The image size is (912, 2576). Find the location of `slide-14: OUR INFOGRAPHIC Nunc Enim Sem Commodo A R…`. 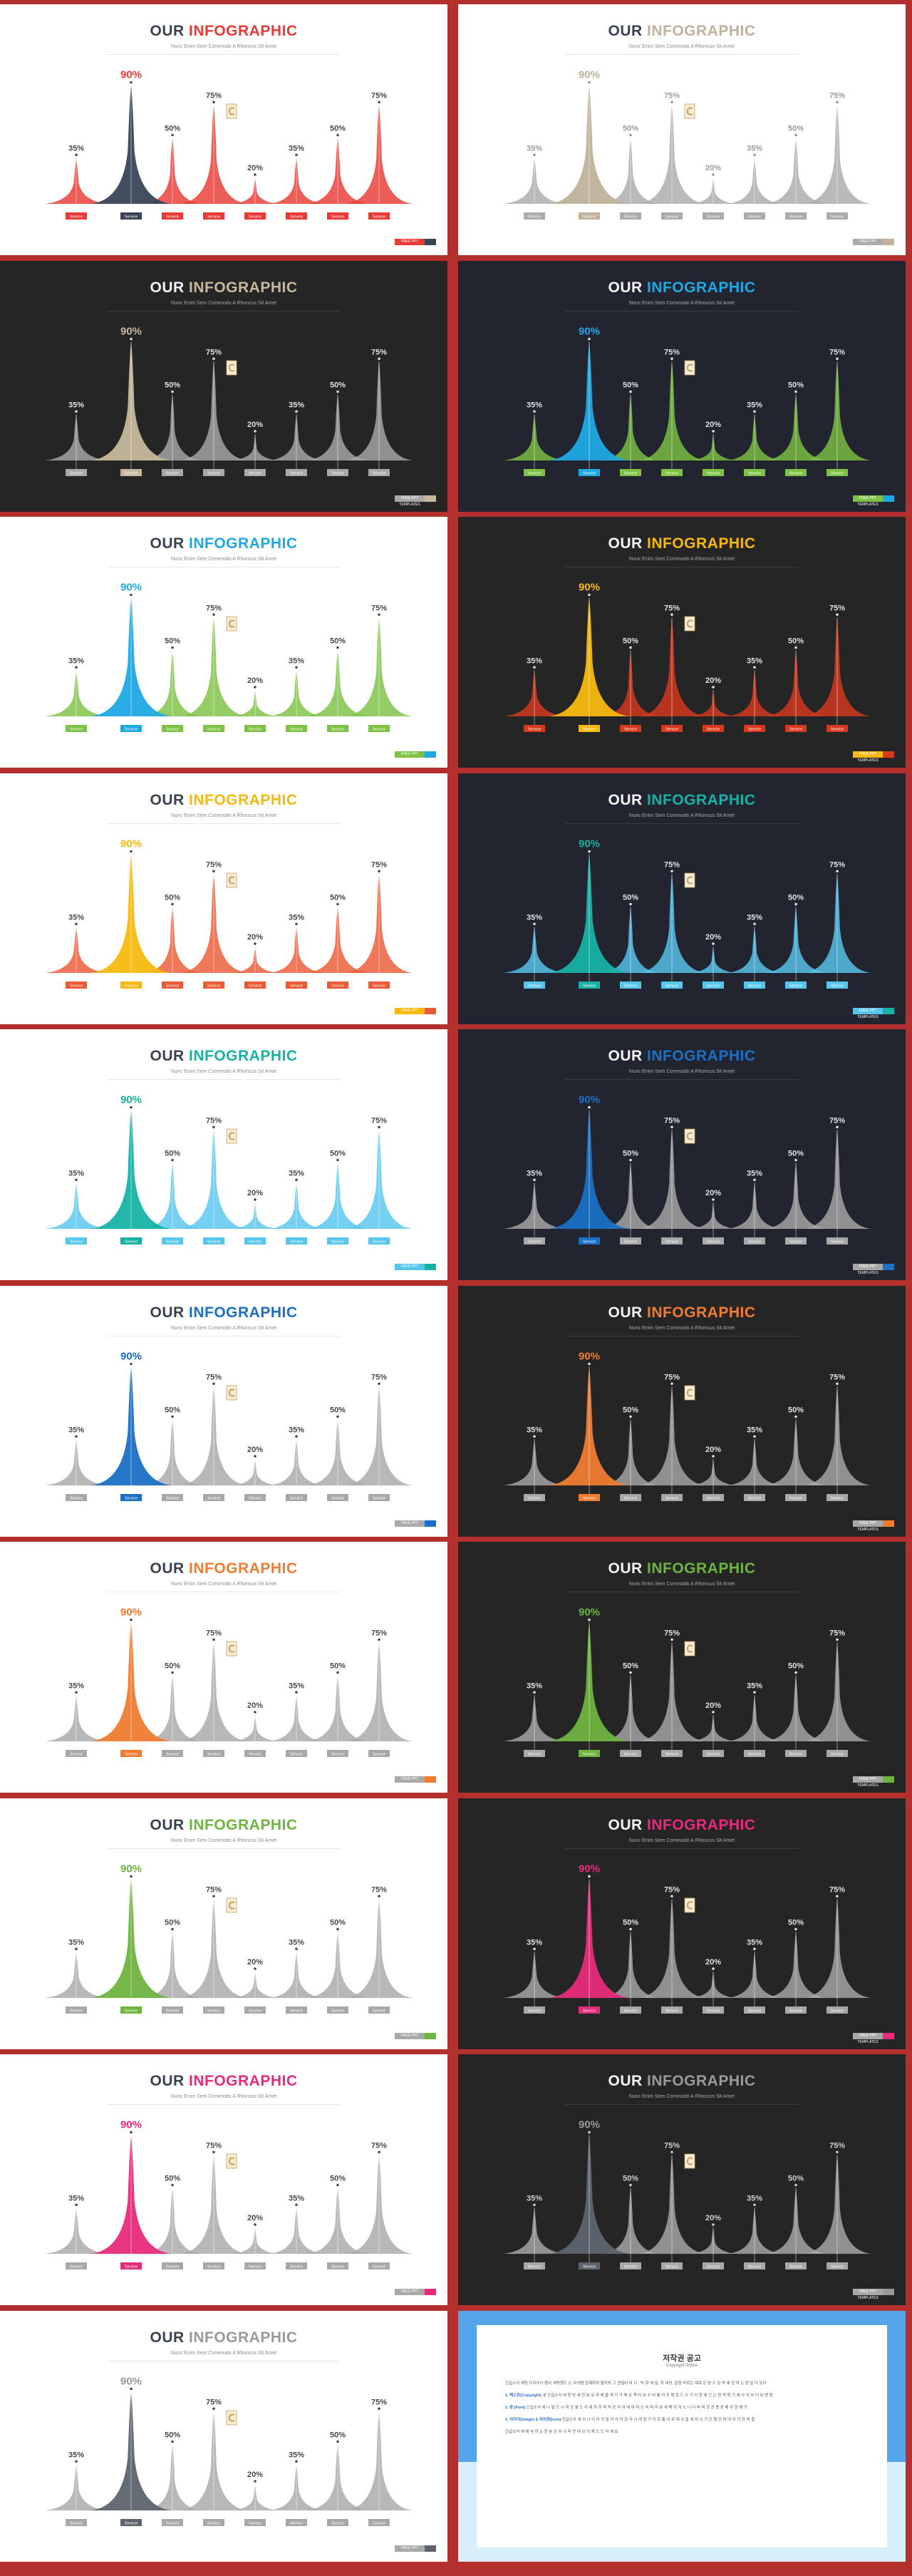

slide-14: OUR INFOGRAPHIC Nunc Enim Sem Commodo A R… is located at coordinates (682, 1667).